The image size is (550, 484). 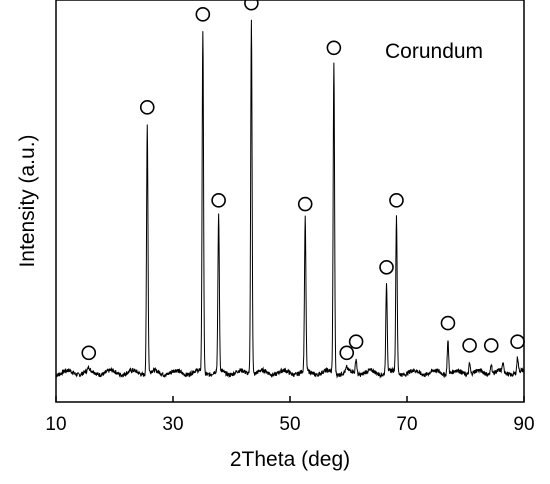 What do you see at coordinates (289, 424) in the screenshot?
I see `x-tick-label: 50` at bounding box center [289, 424].